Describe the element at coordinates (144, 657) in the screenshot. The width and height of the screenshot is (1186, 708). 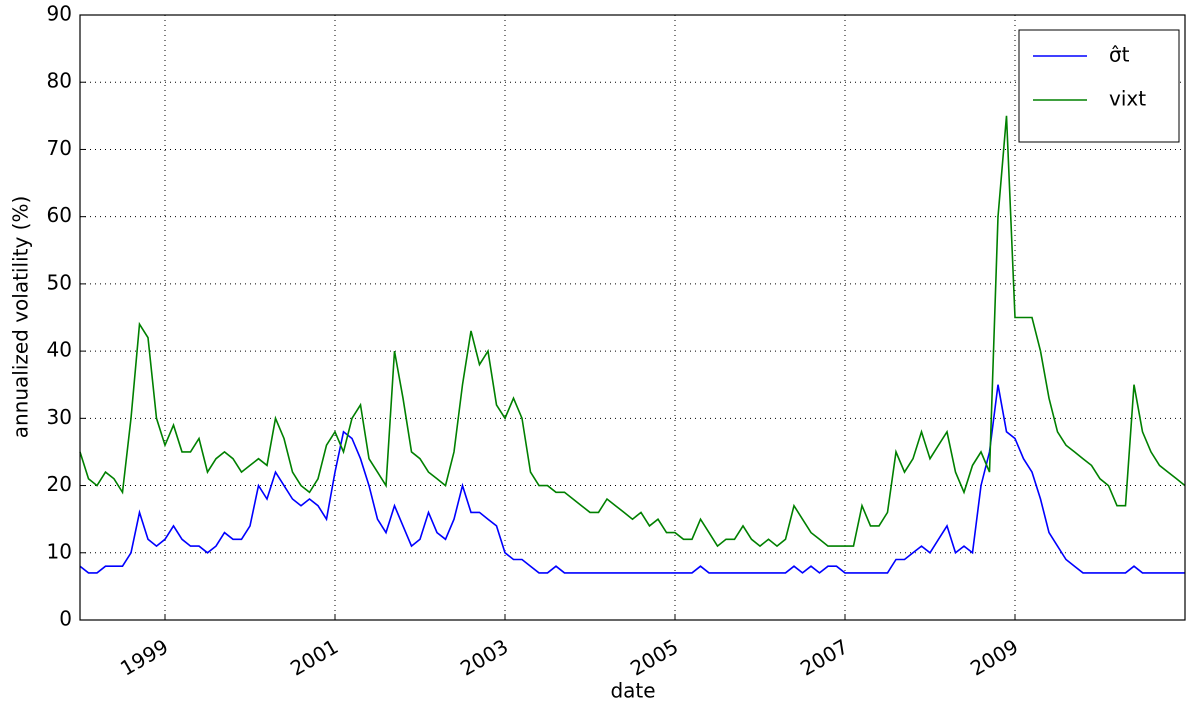
I see `x-tick-label: 1999` at that location.